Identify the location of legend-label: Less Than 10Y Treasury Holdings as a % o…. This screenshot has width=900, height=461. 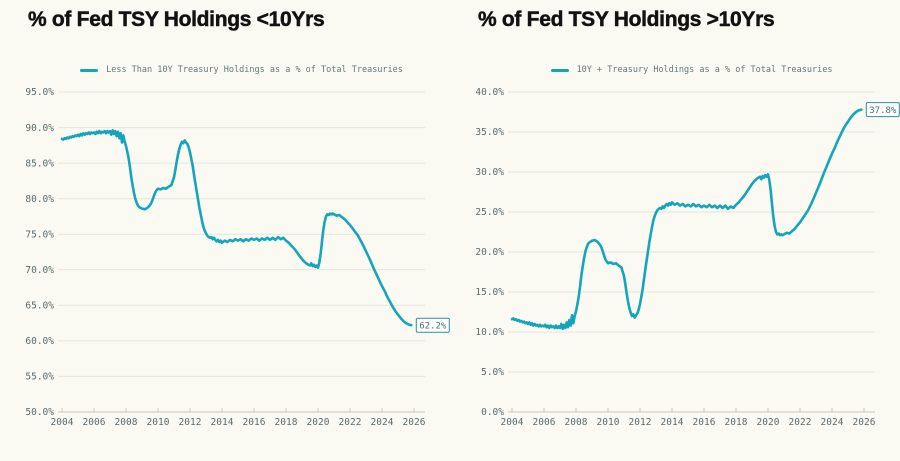
(254, 70).